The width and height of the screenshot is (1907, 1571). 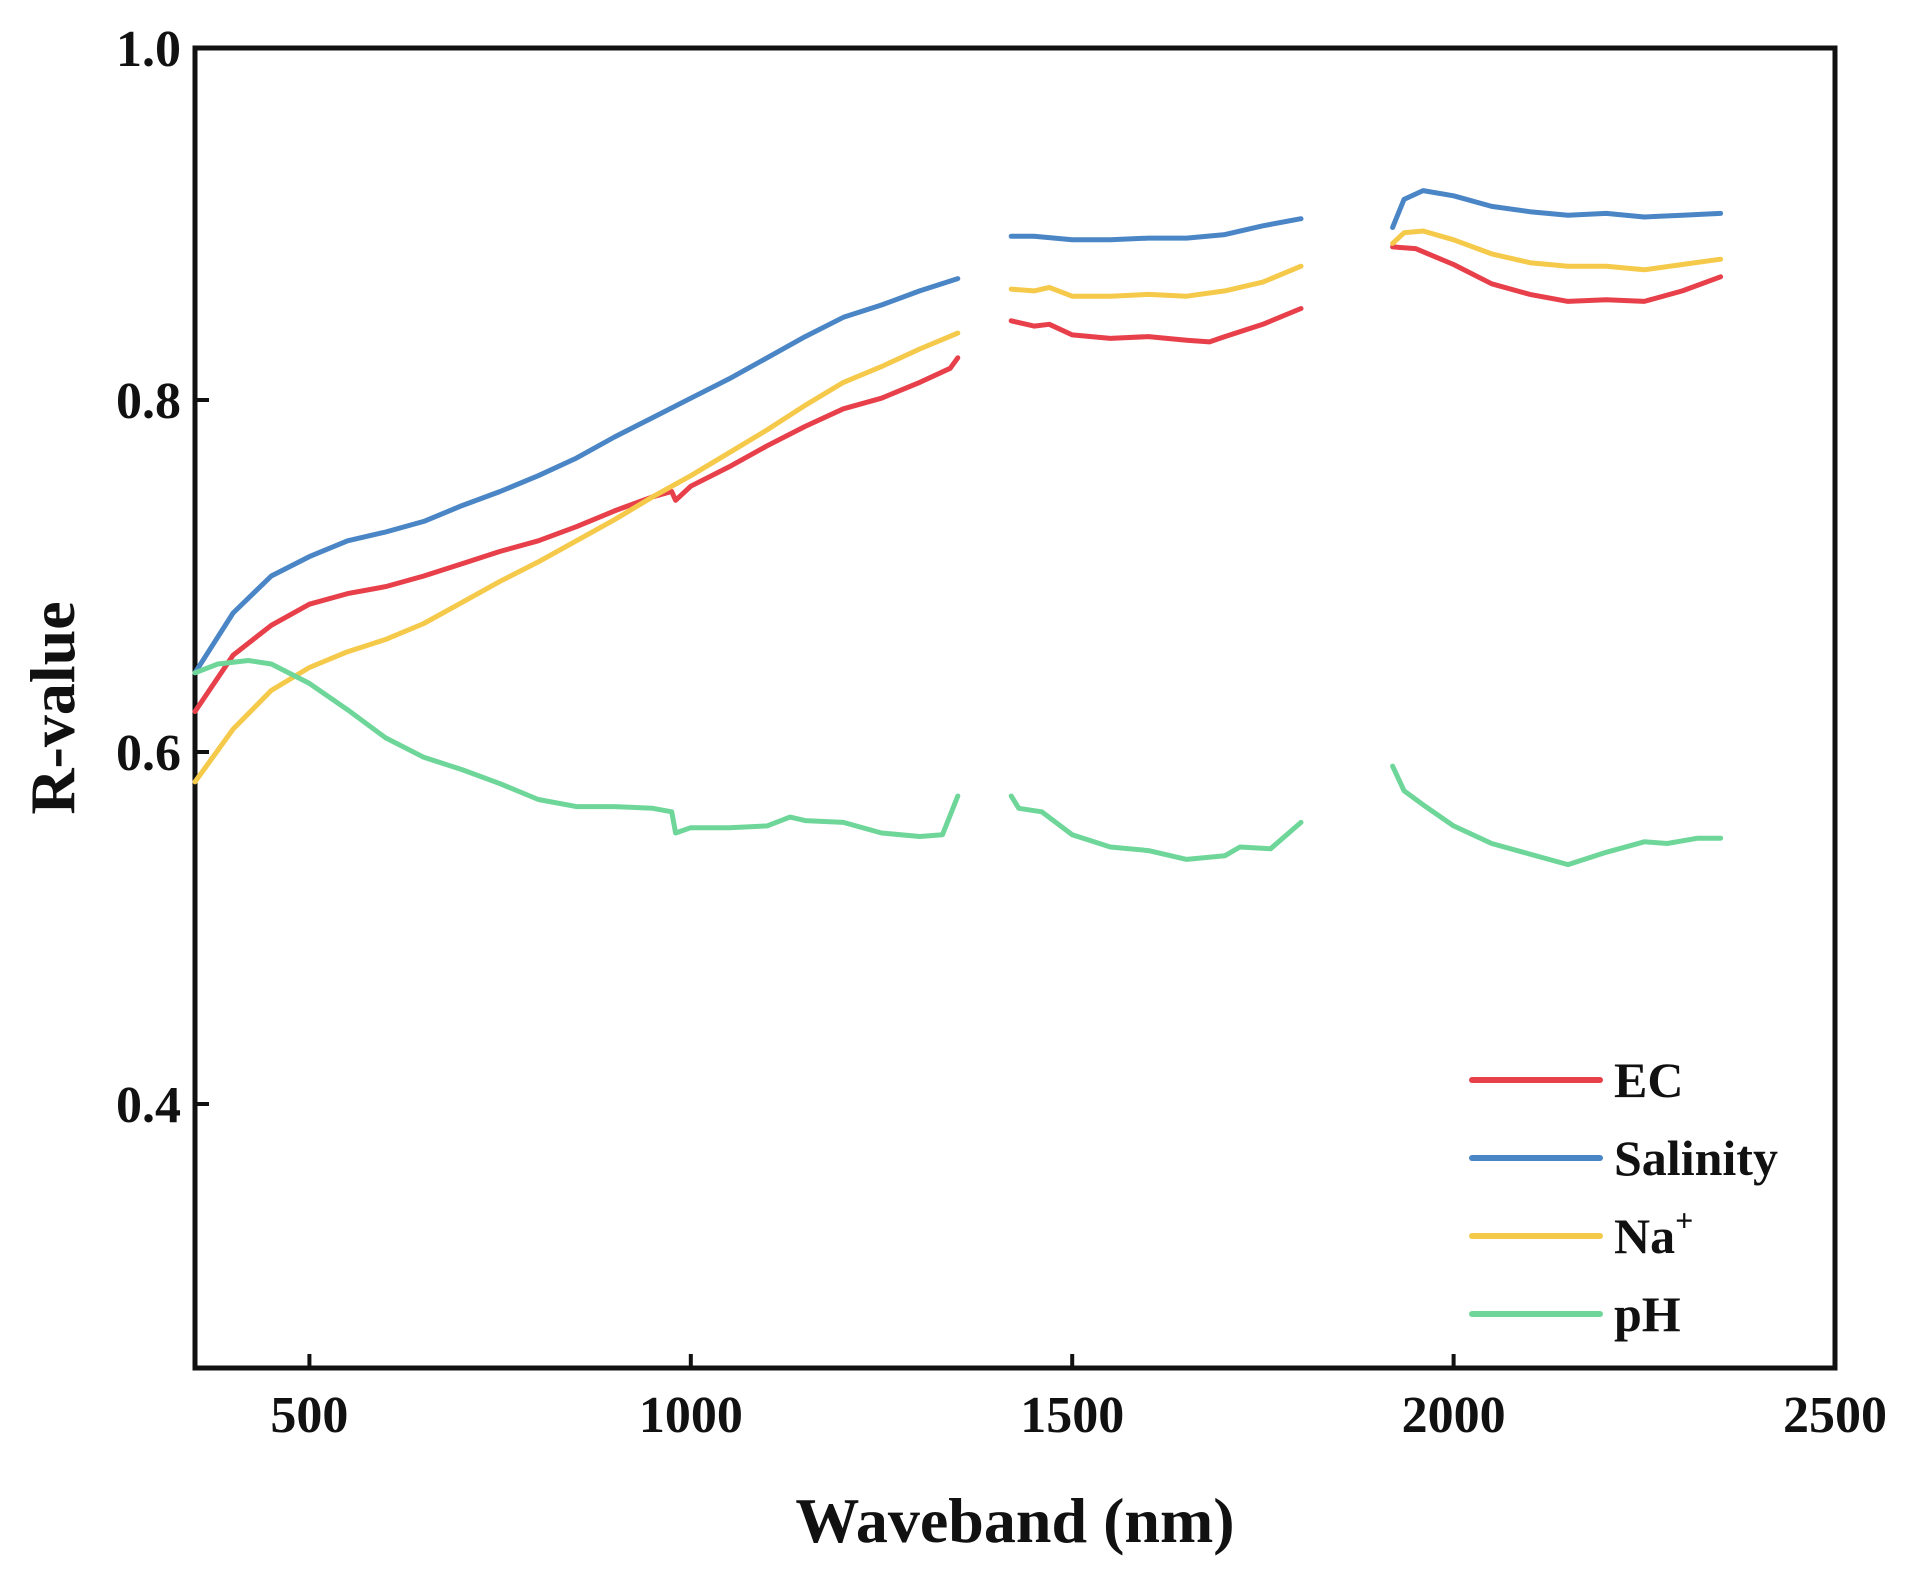 I want to click on x-tick-label: 1500, so click(x=1072, y=1415).